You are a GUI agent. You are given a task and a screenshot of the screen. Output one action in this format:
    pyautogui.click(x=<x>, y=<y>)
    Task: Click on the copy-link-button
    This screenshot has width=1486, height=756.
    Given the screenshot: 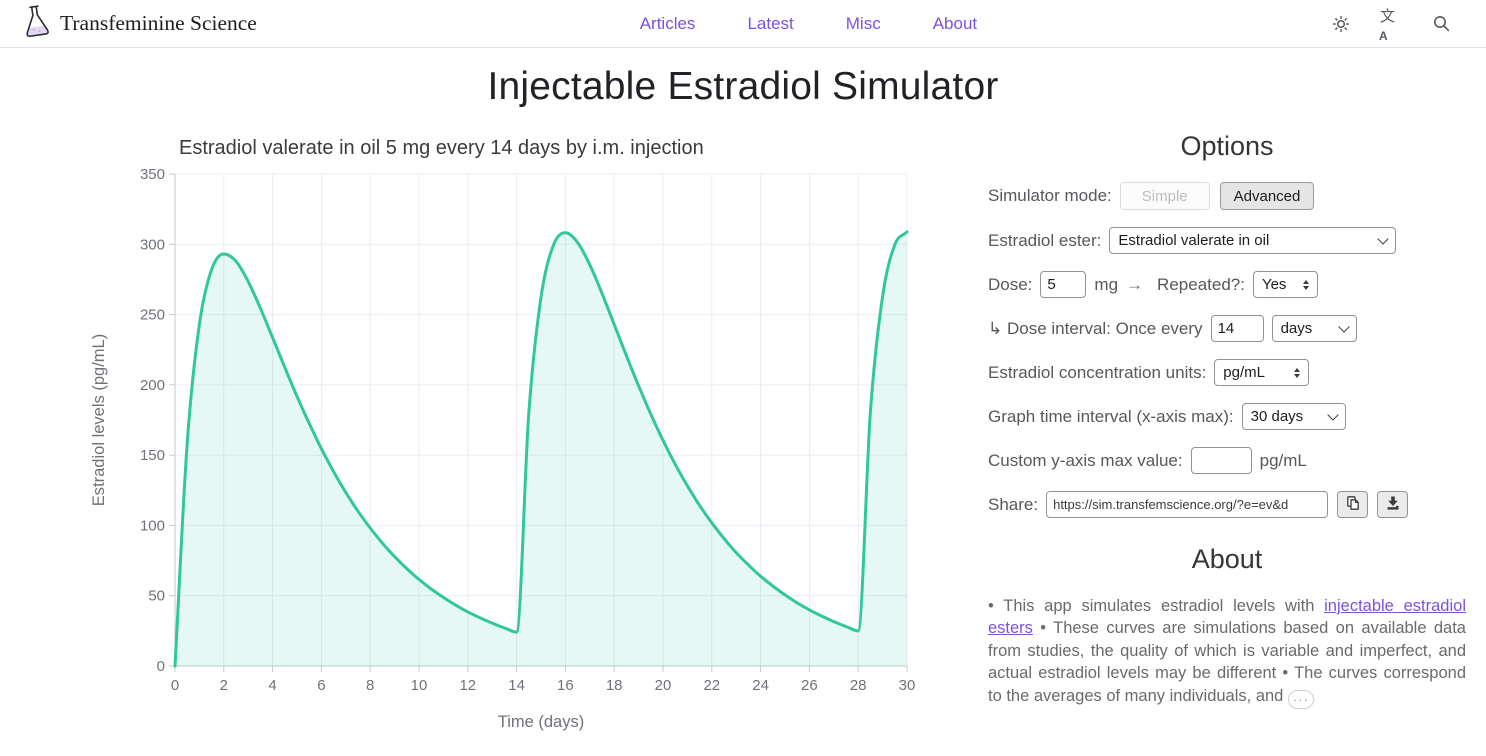 What is the action you would take?
    pyautogui.click(x=1353, y=504)
    